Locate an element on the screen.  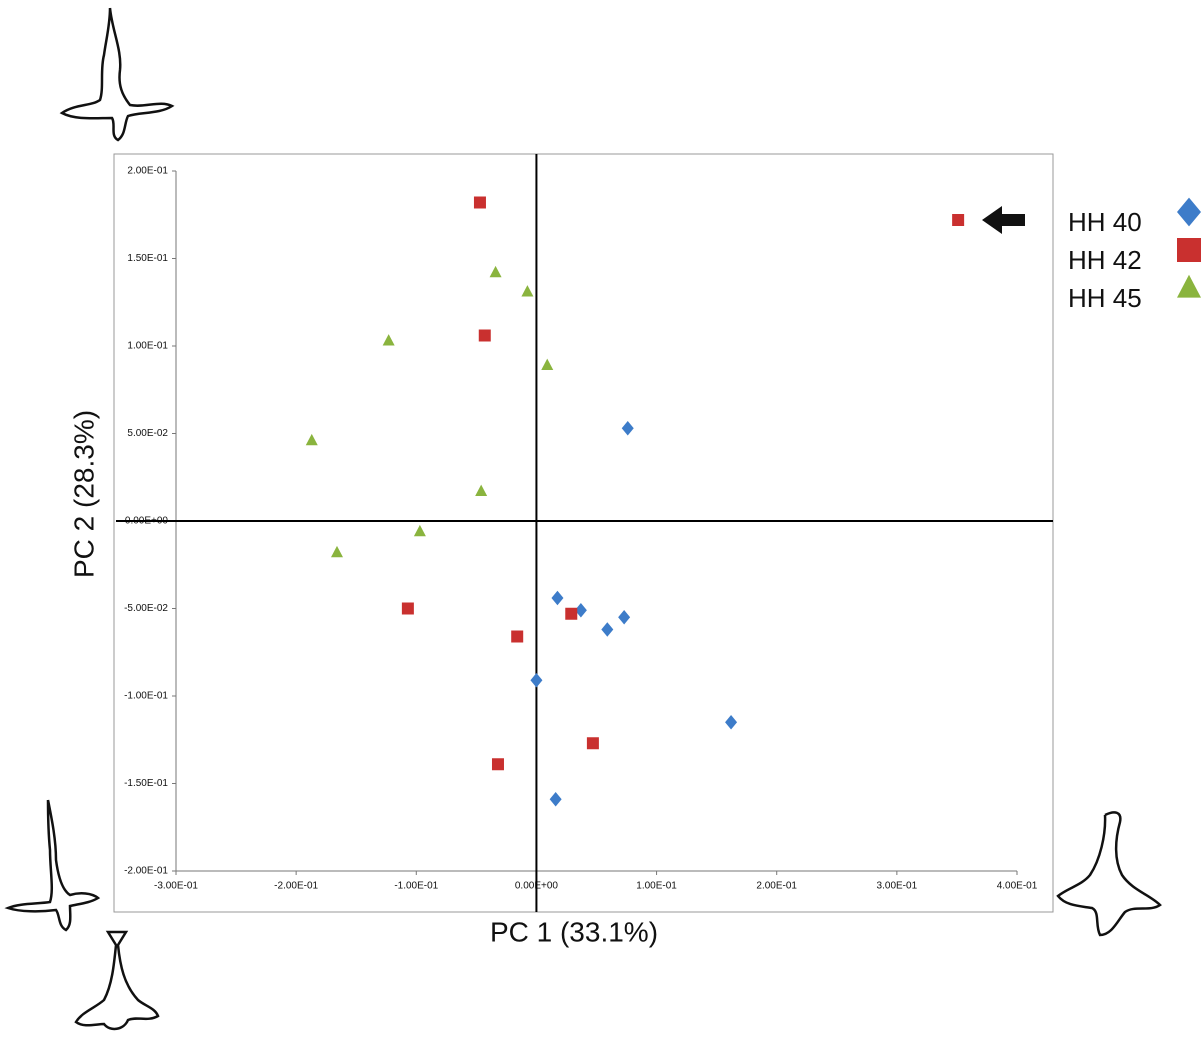
y-tick-label: -2.00E-01 is located at coordinates (146, 871).